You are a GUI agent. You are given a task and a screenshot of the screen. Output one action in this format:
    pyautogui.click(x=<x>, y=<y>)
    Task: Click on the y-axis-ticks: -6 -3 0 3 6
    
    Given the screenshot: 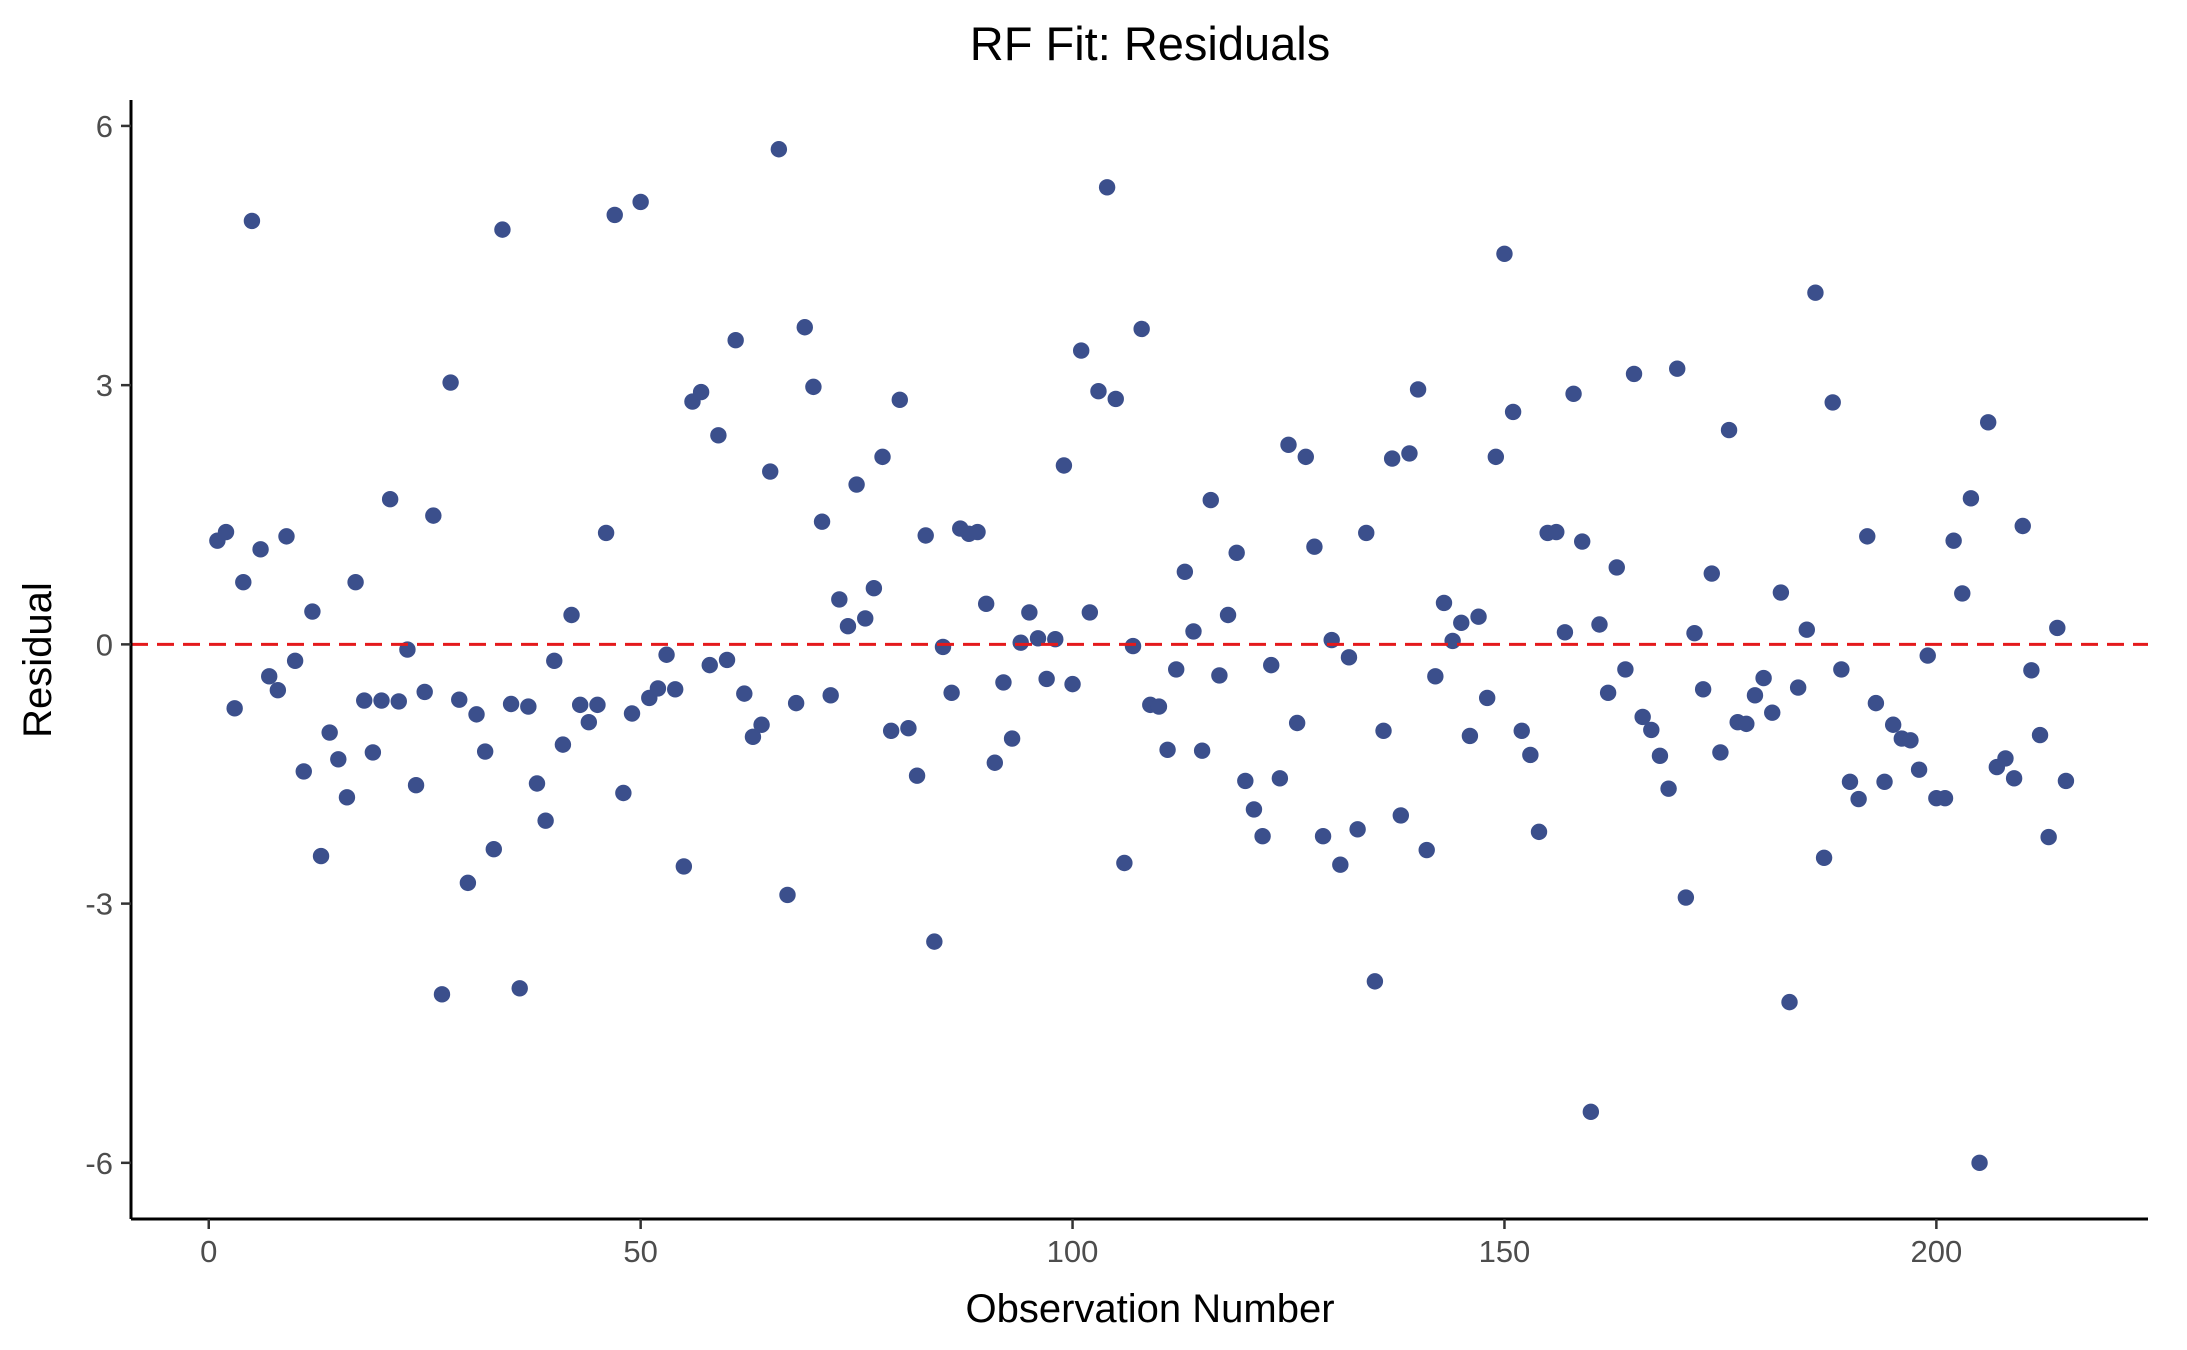 What is the action you would take?
    pyautogui.click(x=108, y=645)
    